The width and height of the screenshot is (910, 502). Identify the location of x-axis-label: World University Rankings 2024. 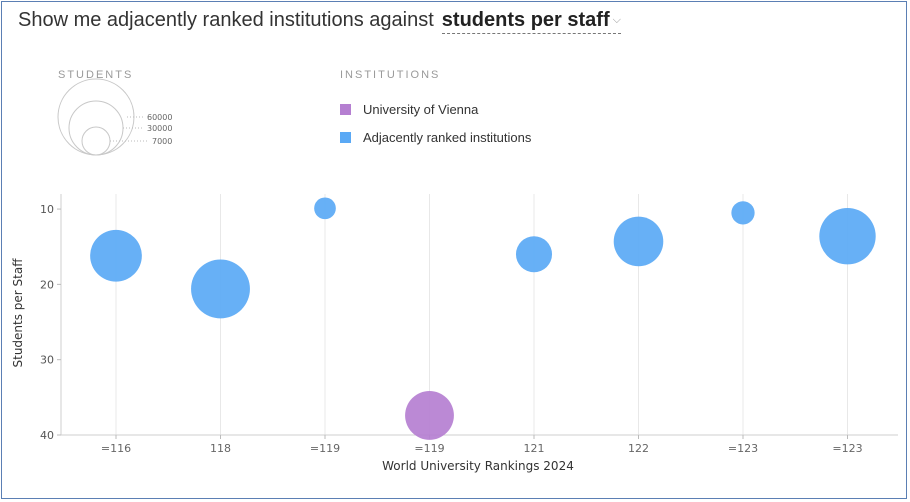
(478, 466).